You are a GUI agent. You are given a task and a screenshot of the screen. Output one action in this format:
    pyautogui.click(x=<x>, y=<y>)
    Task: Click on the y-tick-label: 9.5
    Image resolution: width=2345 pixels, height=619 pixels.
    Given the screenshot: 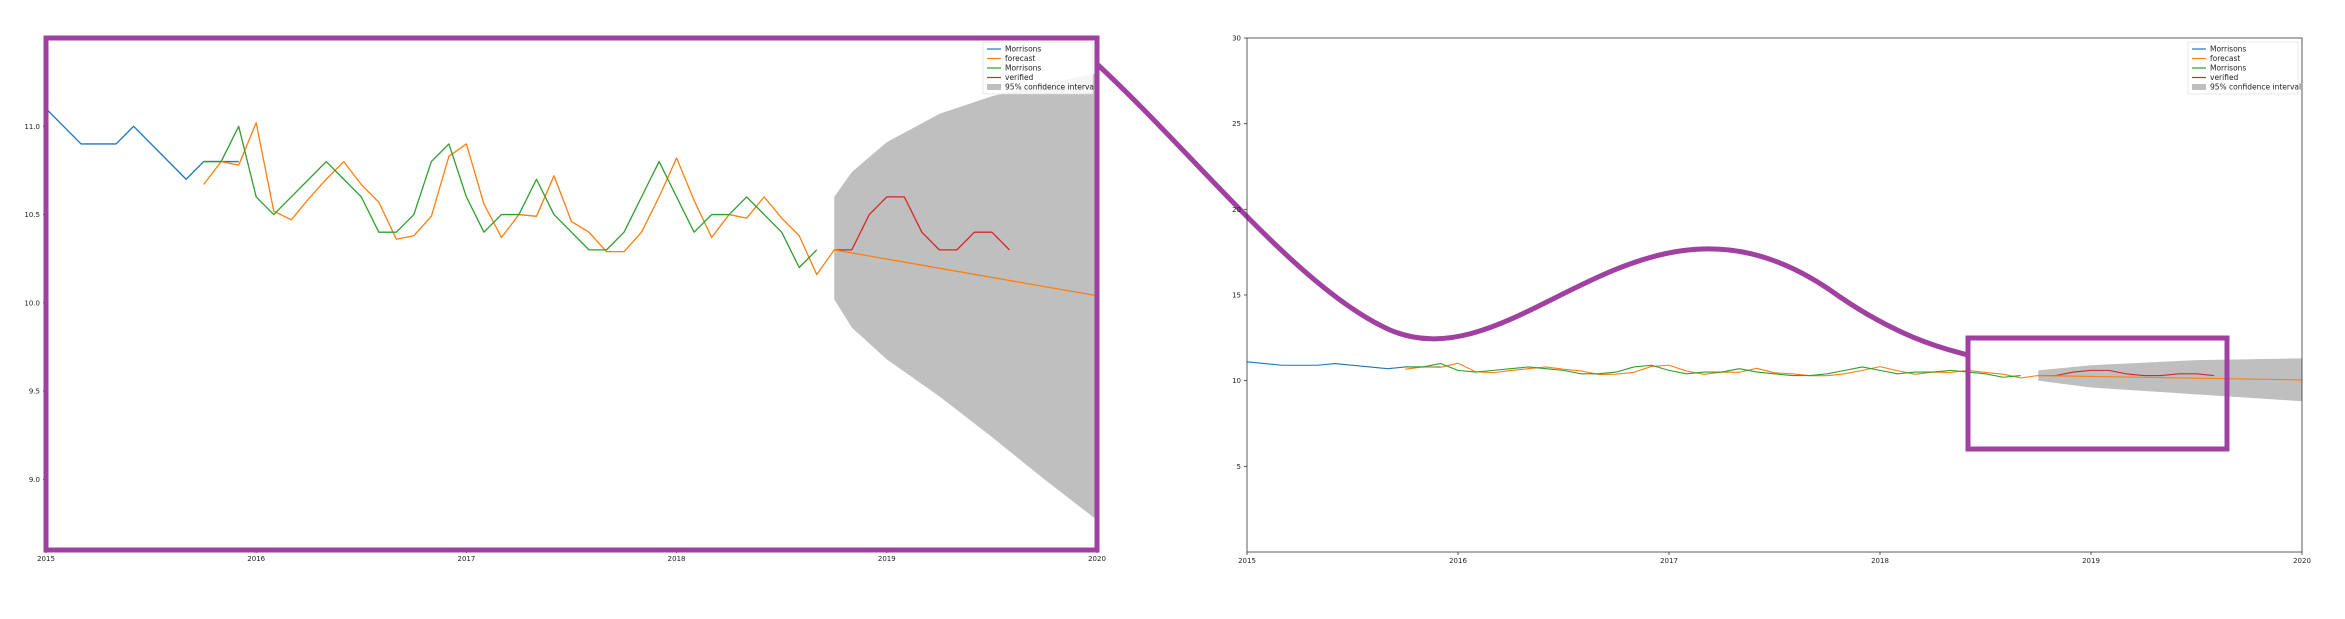 What is the action you would take?
    pyautogui.click(x=34, y=392)
    